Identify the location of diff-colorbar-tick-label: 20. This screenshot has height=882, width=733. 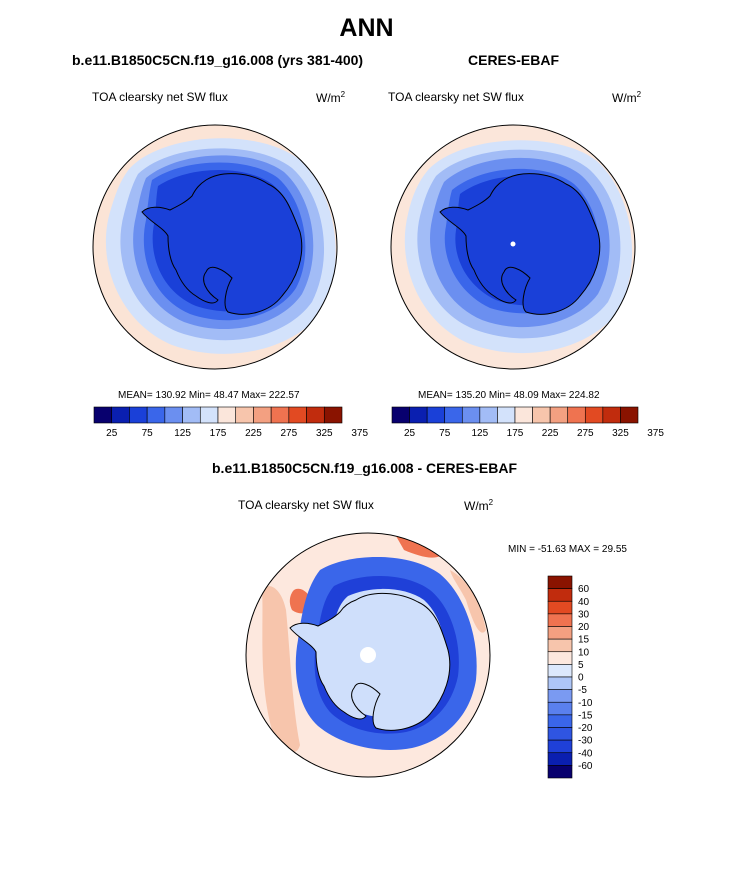
(584, 627).